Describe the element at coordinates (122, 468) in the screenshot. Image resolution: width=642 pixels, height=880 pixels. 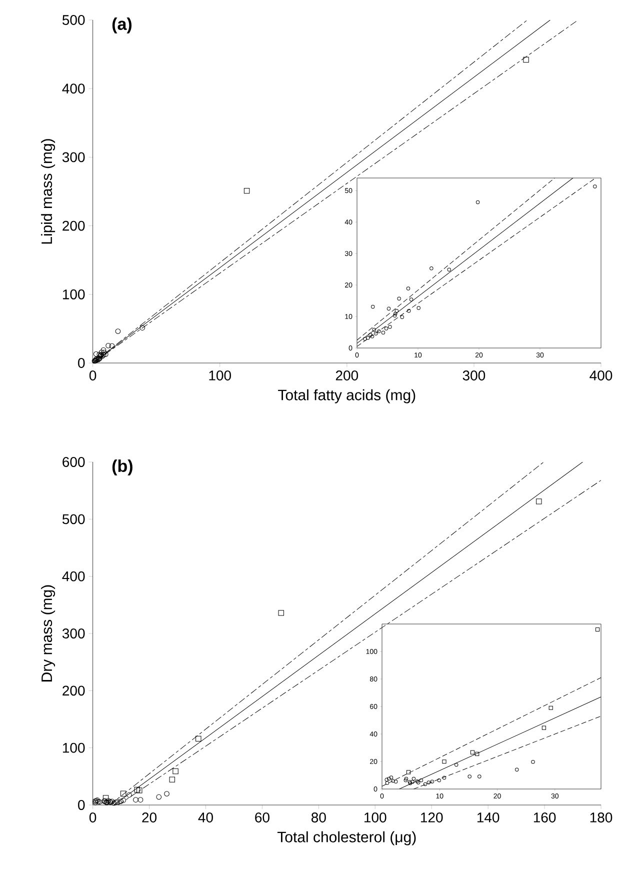
I see `chart-title: (b)` at that location.